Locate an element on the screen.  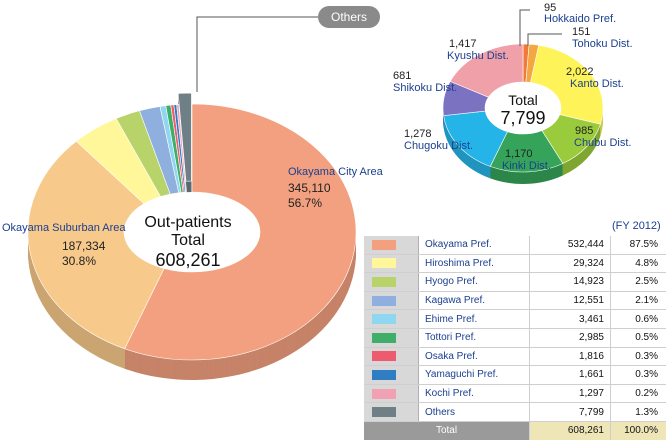
suburban-area-name: Okayama Suburban Area is located at coordinates (64, 228).